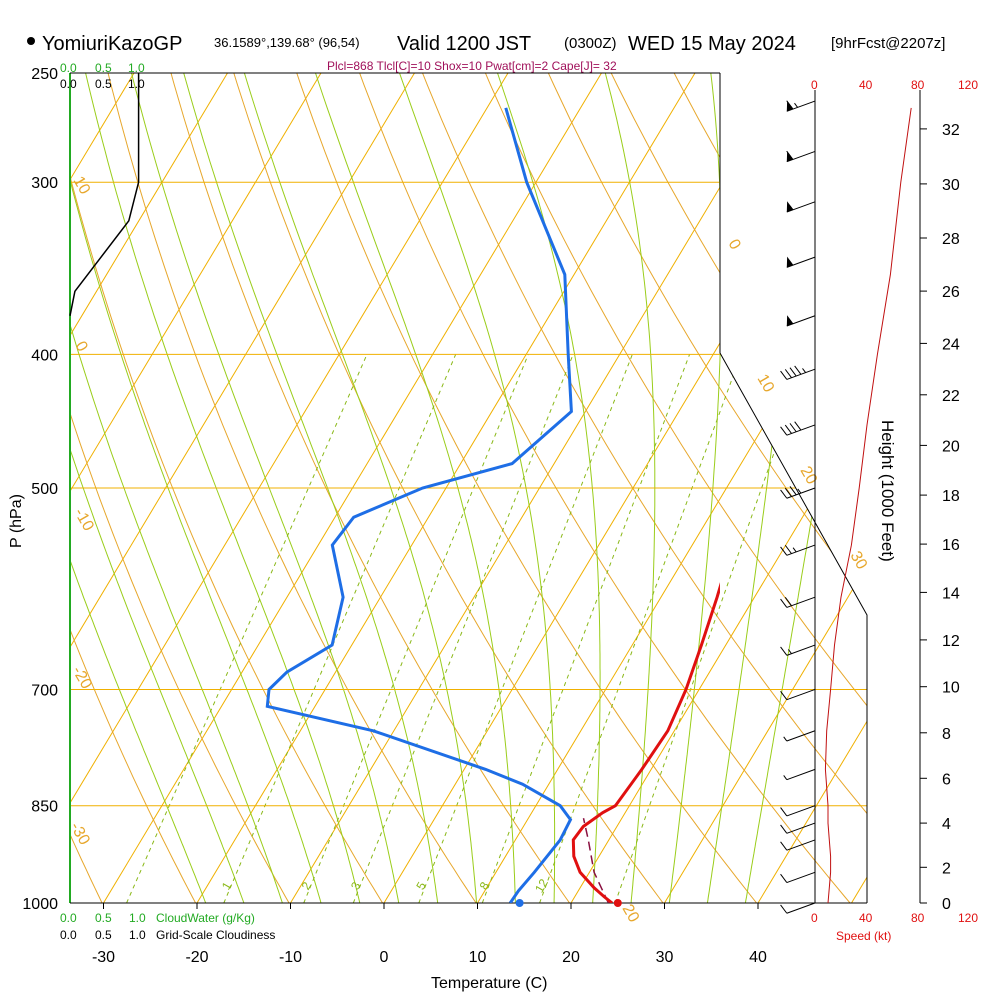  What do you see at coordinates (631, 914) in the screenshot?
I see `isotherm-label: 20` at bounding box center [631, 914].